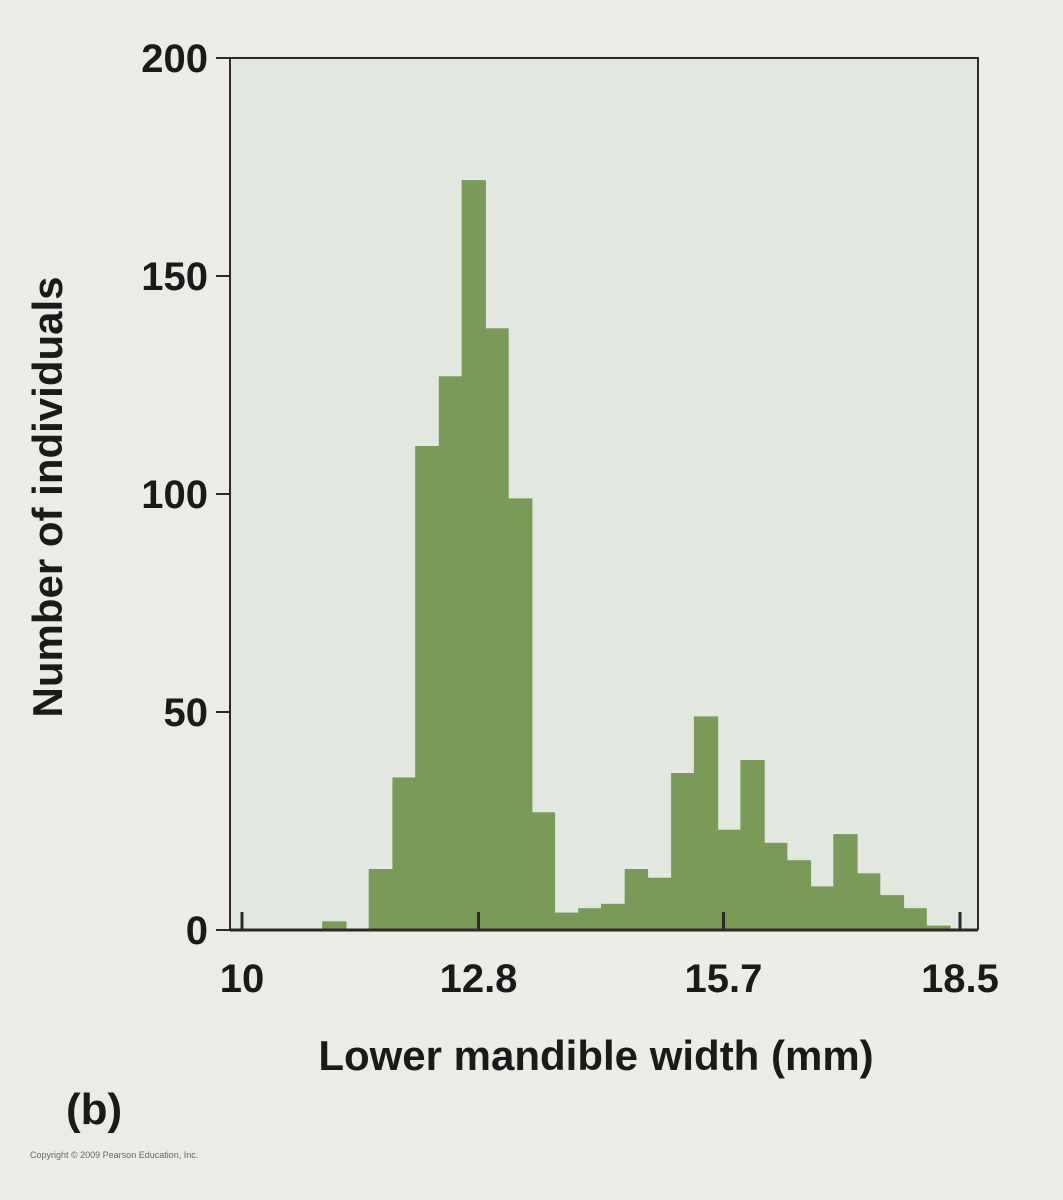  What do you see at coordinates (114, 1155) in the screenshot?
I see `copyright-notice: Copyright © 2009 Pearson Education, Inc.` at bounding box center [114, 1155].